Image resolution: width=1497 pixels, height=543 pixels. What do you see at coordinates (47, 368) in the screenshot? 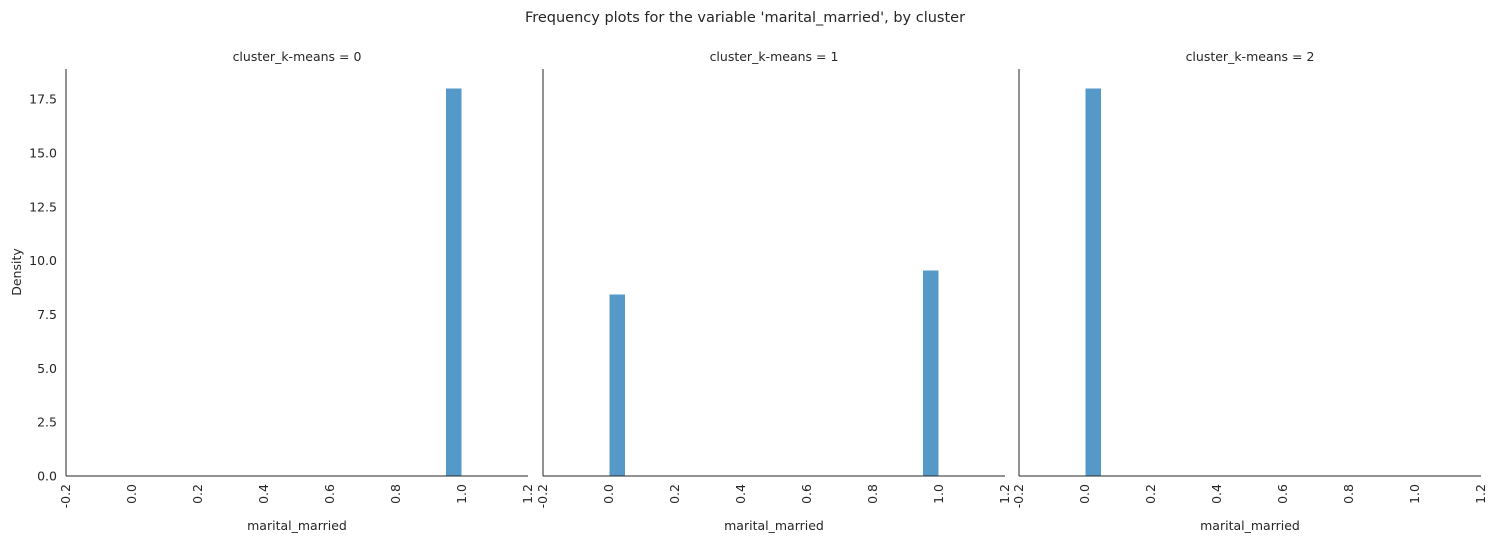
I see `y-tick-label: 5.0` at bounding box center [47, 368].